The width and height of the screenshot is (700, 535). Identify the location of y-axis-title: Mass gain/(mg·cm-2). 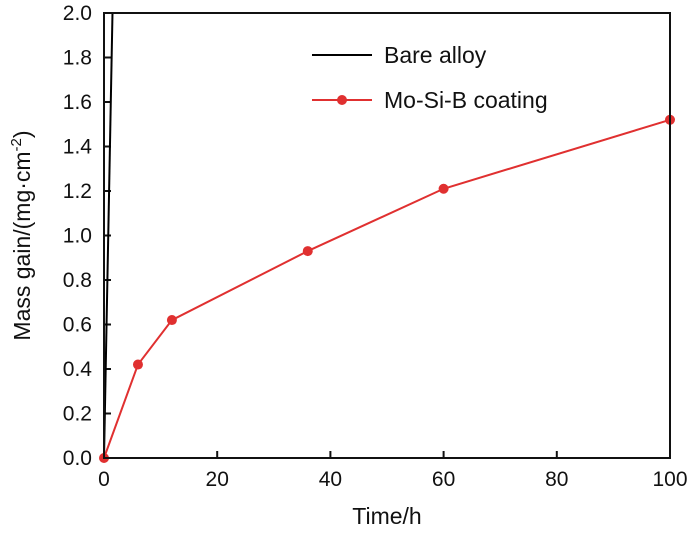
(21, 235).